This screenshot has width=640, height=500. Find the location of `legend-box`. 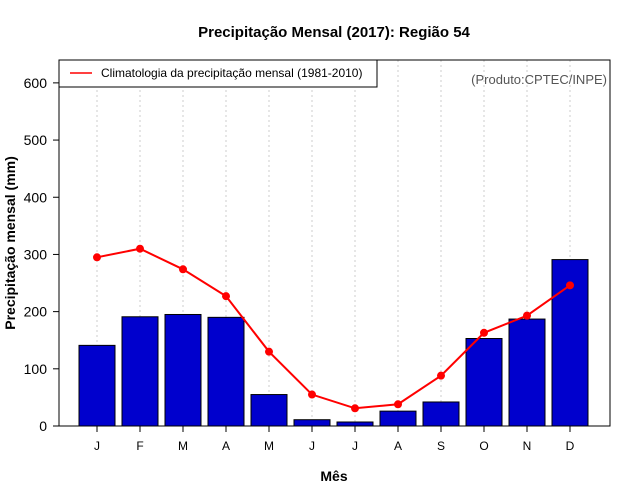

legend-box is located at coordinates (218, 73).